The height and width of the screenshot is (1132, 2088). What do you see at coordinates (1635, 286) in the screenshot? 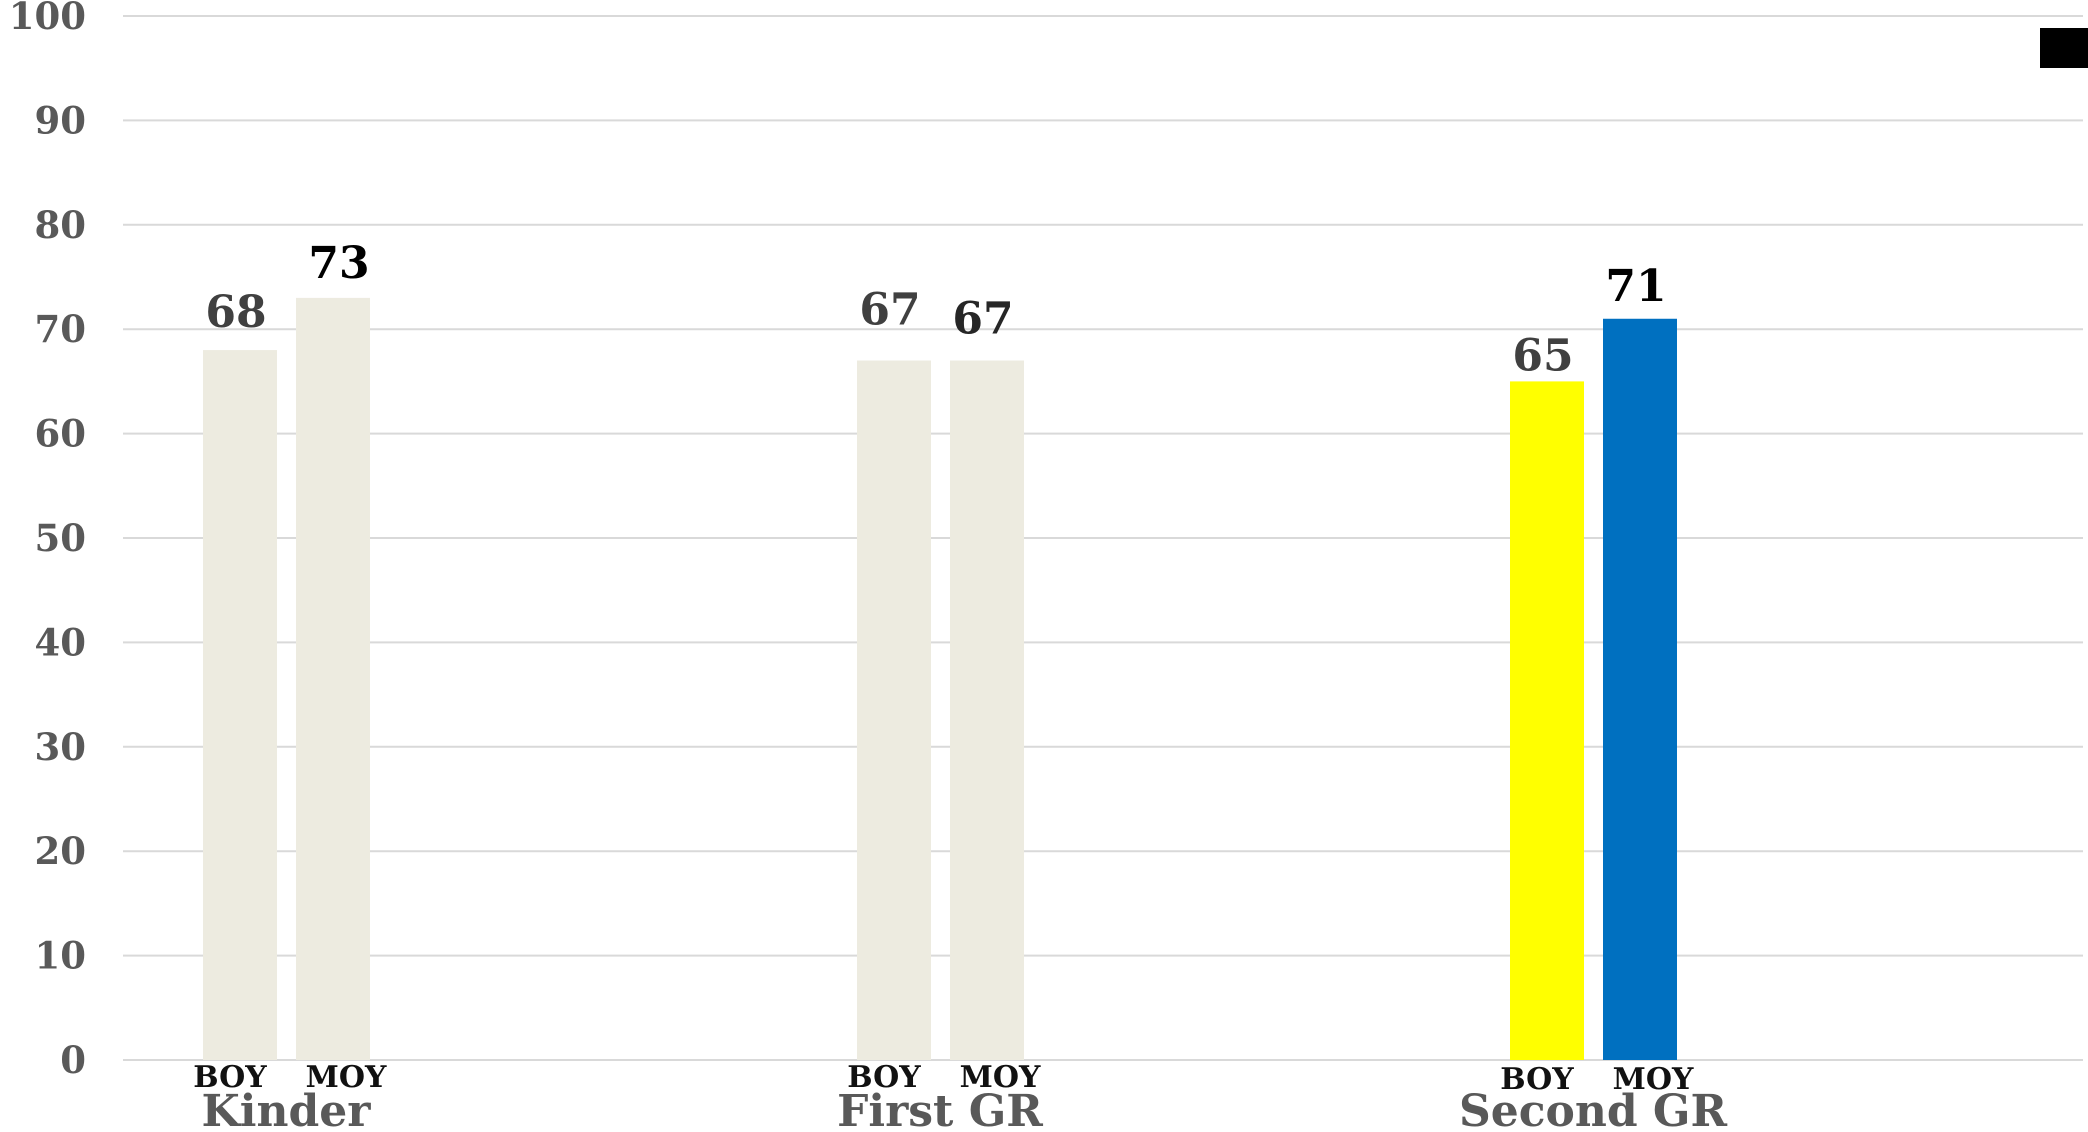
I see `value-label: 71` at bounding box center [1635, 286].